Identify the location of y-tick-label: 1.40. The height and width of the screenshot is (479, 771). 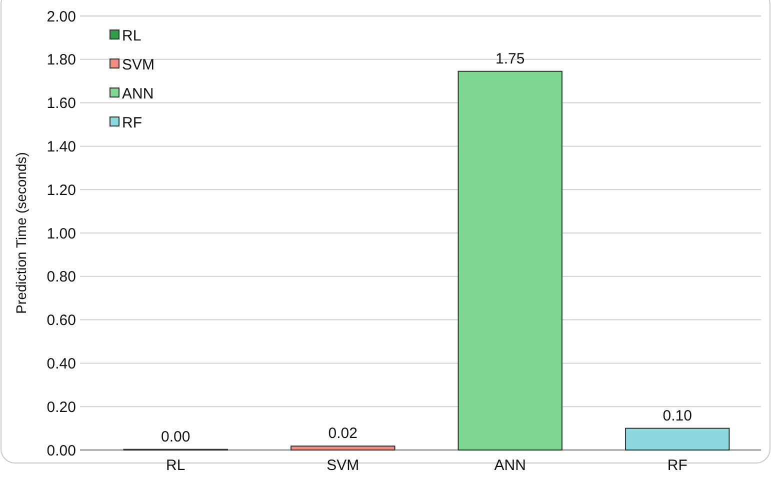
(61, 147).